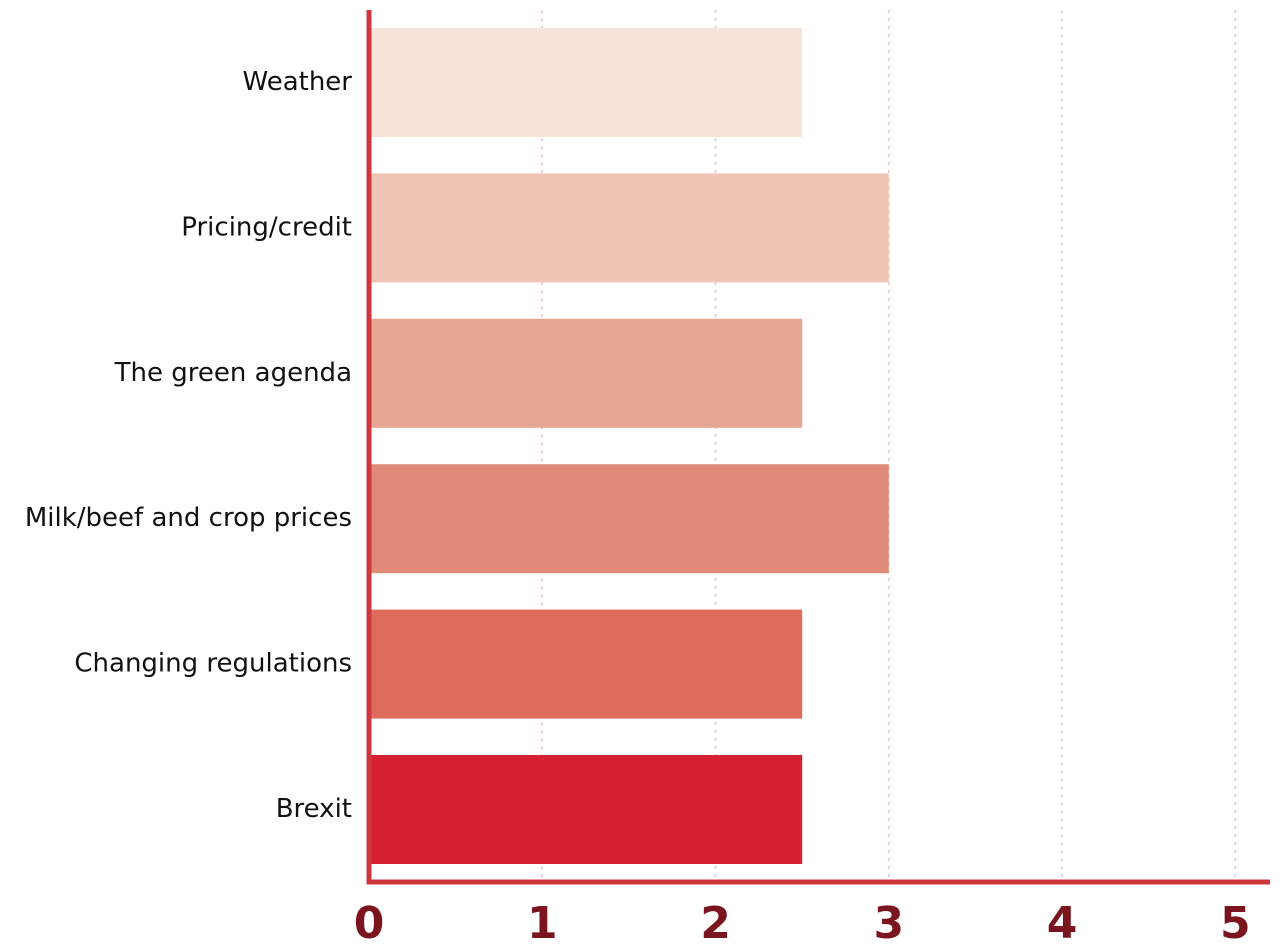  What do you see at coordinates (369, 923) in the screenshot?
I see `x-tick-label: 0` at bounding box center [369, 923].